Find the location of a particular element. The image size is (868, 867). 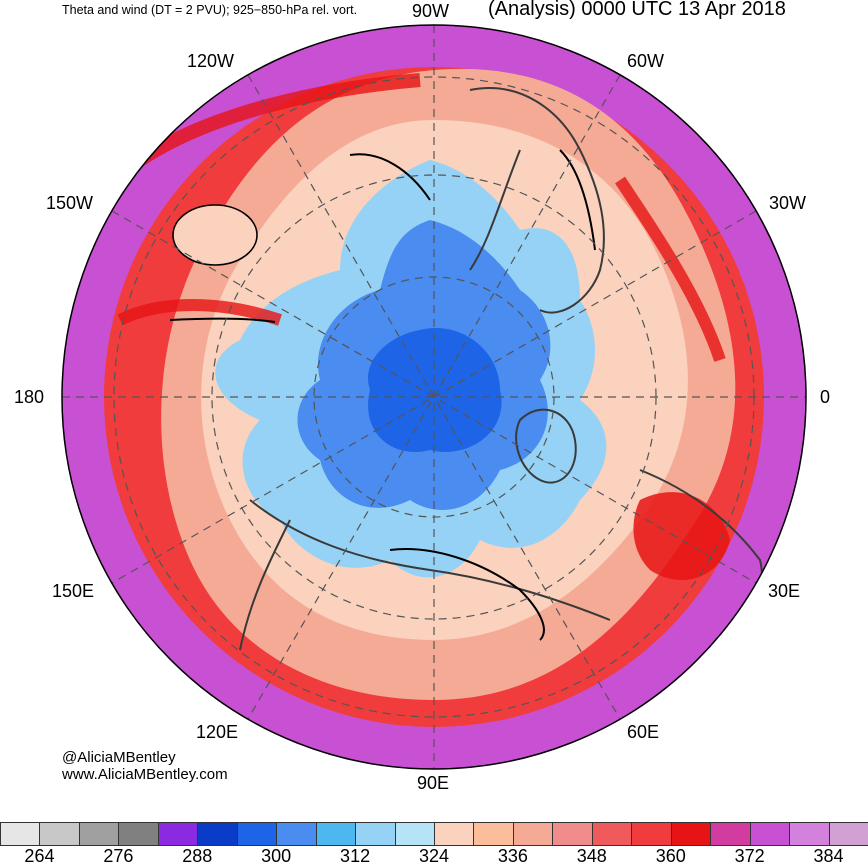

lon-label-60e: 60E is located at coordinates (643, 732).